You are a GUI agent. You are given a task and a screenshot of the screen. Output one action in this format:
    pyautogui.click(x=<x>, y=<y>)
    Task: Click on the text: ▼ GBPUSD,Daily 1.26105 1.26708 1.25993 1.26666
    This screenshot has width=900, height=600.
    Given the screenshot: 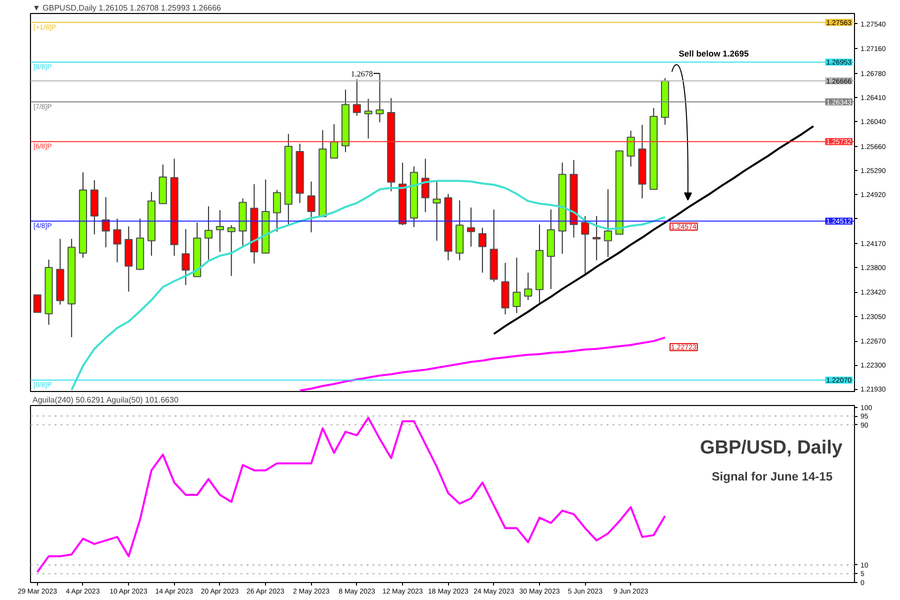 What is the action you would take?
    pyautogui.click(x=127, y=8)
    